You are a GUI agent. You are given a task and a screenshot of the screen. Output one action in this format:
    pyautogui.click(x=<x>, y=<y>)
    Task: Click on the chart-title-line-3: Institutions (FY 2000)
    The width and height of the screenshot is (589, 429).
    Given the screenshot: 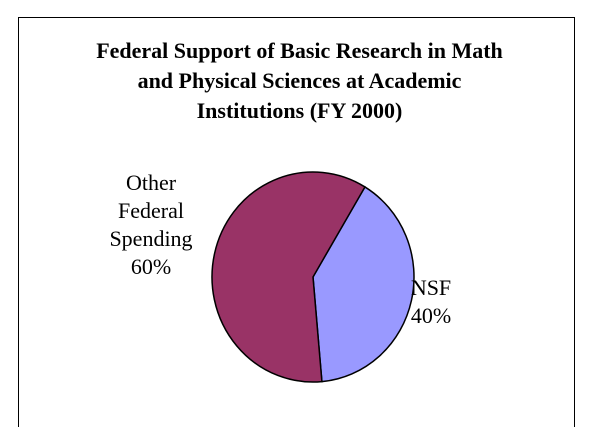 What is the action you would take?
    pyautogui.click(x=299, y=110)
    